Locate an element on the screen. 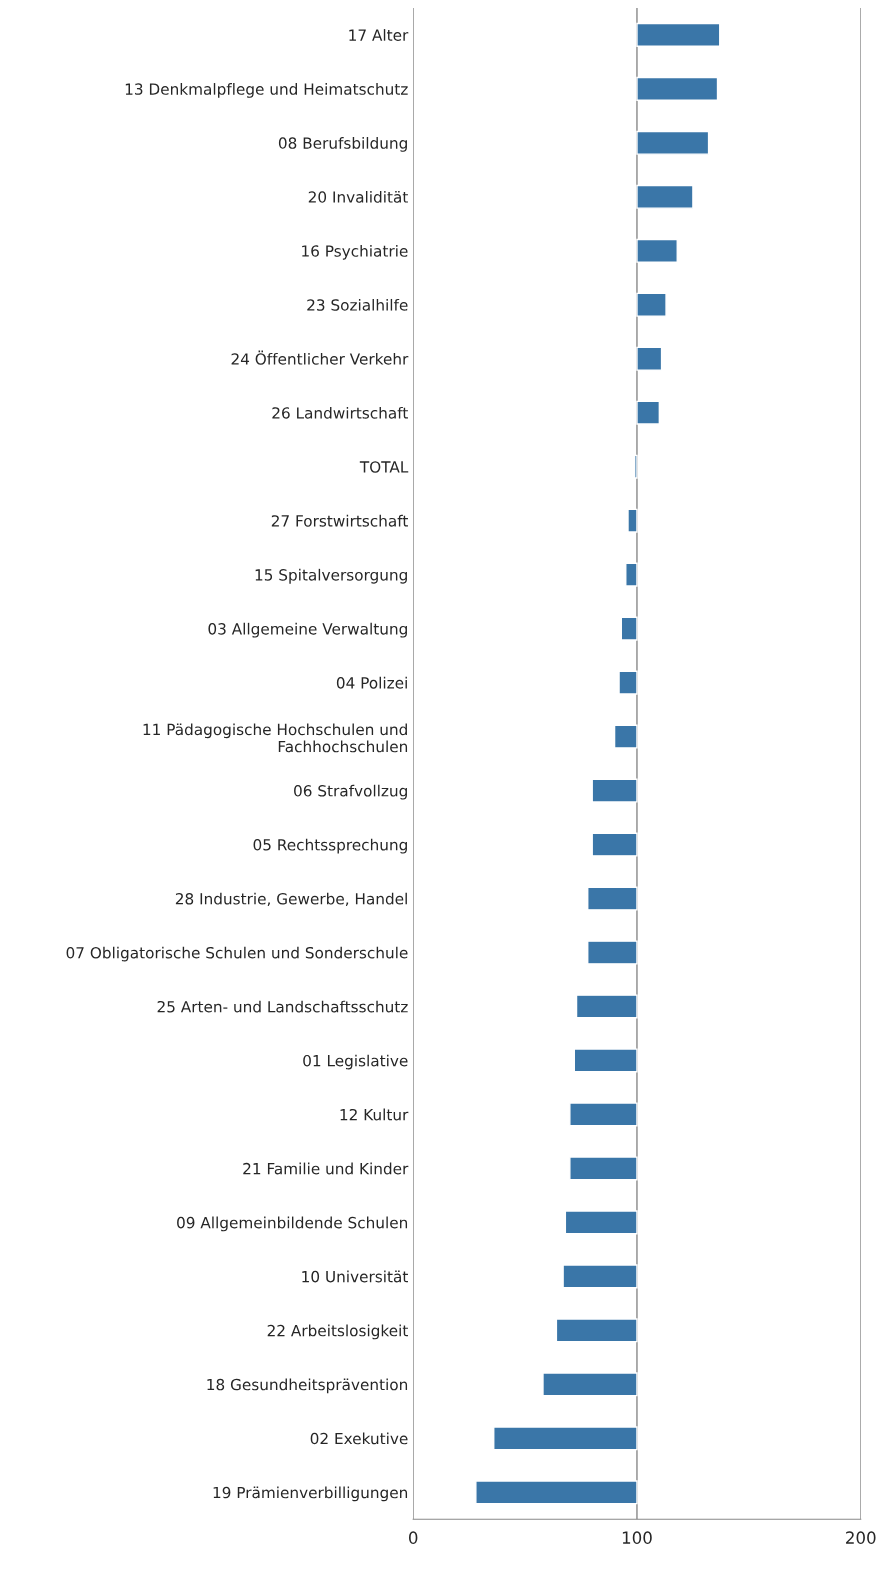  y-tick-label: 18 Gesundheitsprävention is located at coordinates (307, 1386).